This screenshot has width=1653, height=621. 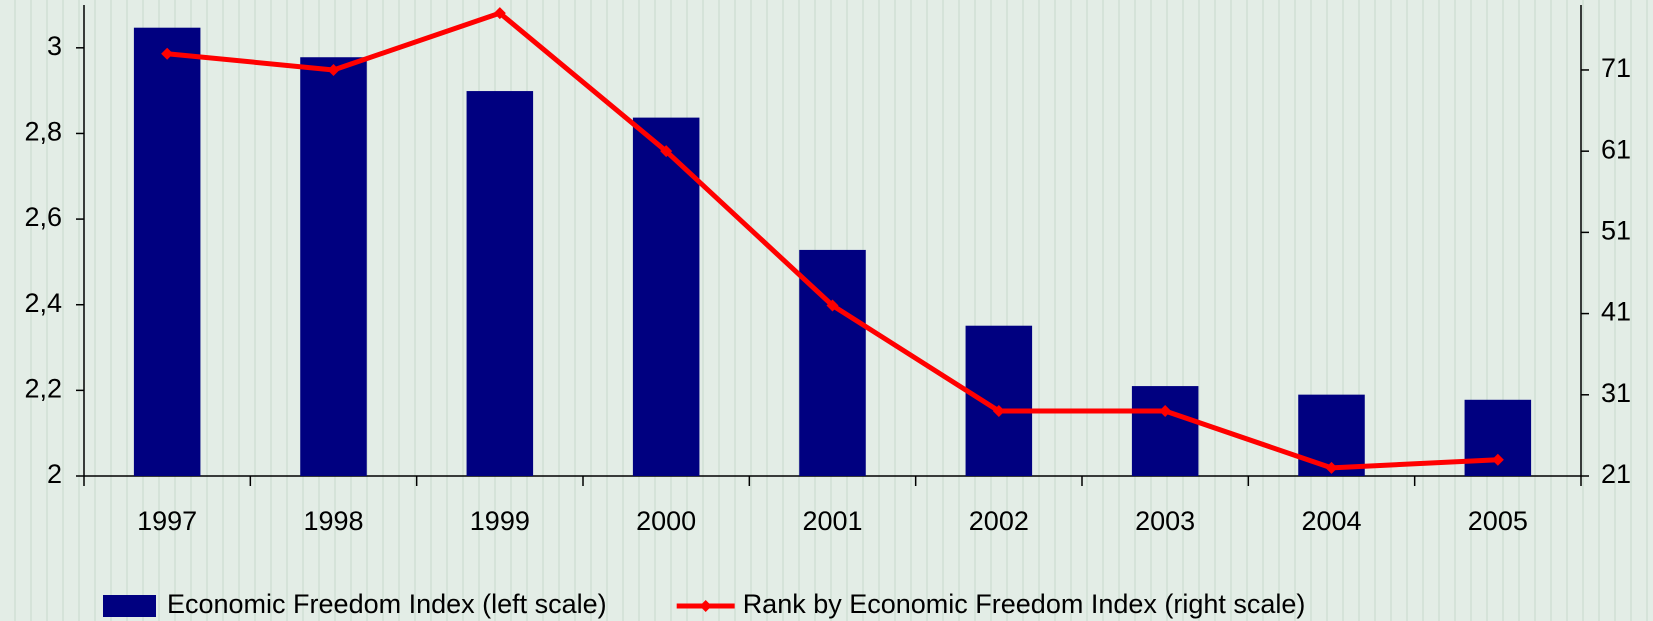 I want to click on y2-tick-label: 51, so click(x=1616, y=231).